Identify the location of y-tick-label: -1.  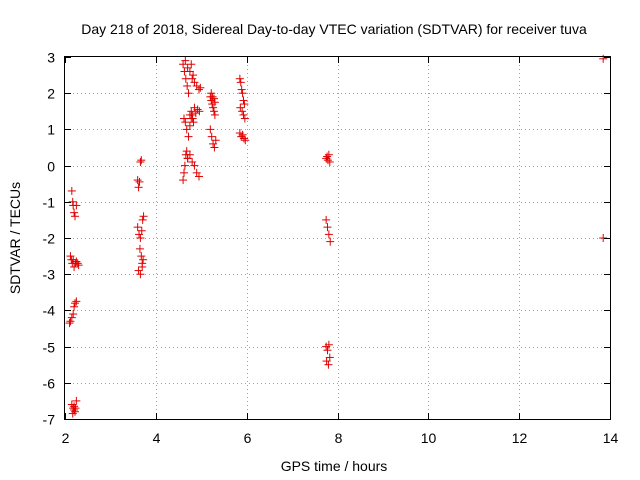
(49, 203).